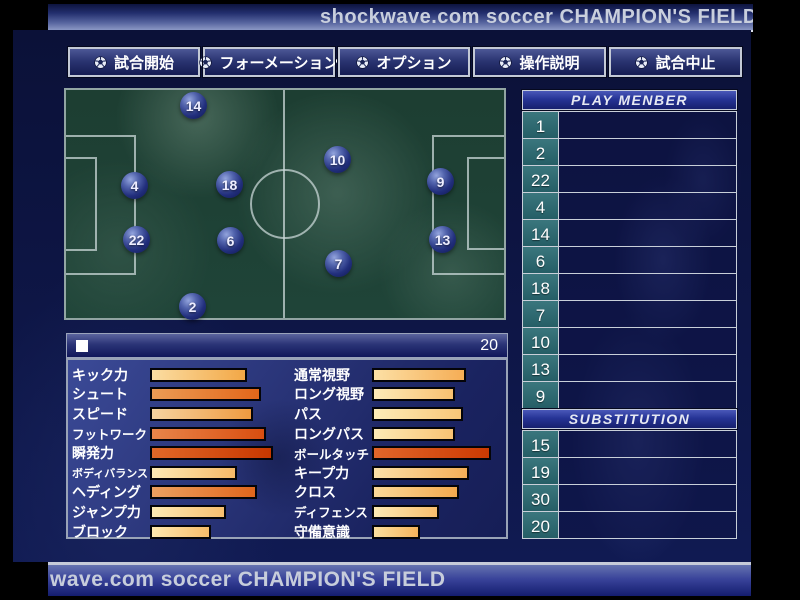  I want to click on roster-row: 18, so click(629, 287).